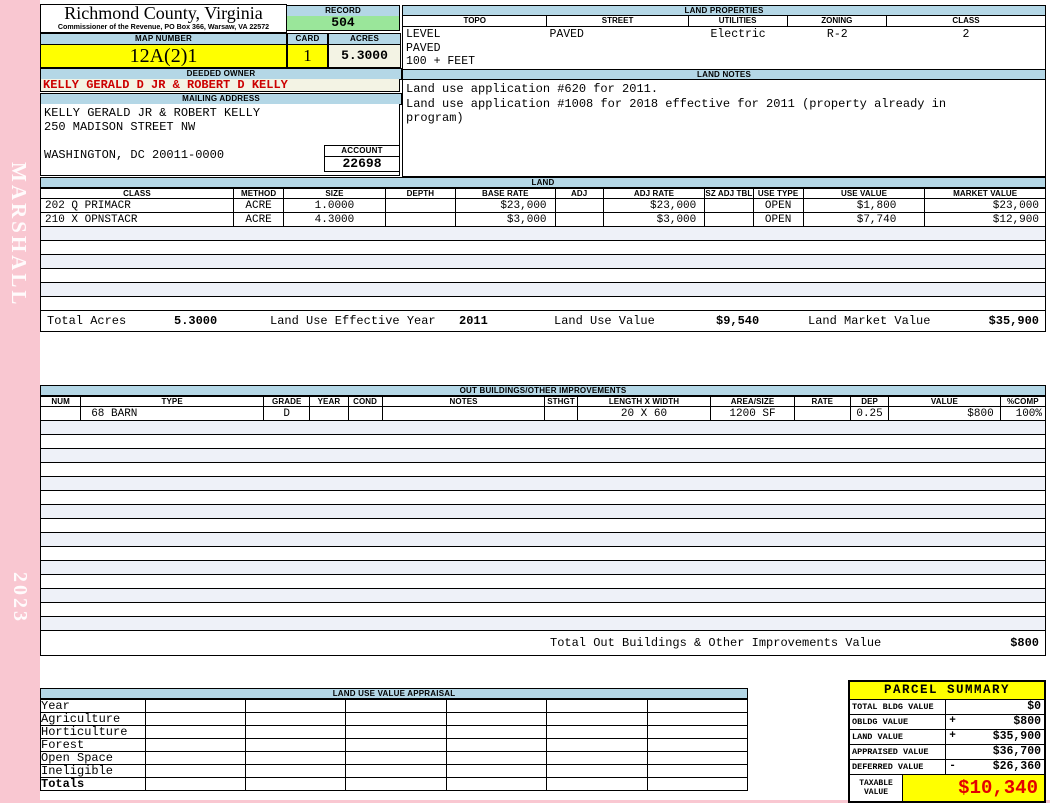  What do you see at coordinates (93, 719) in the screenshot?
I see `row-label: Agriculture` at bounding box center [93, 719].